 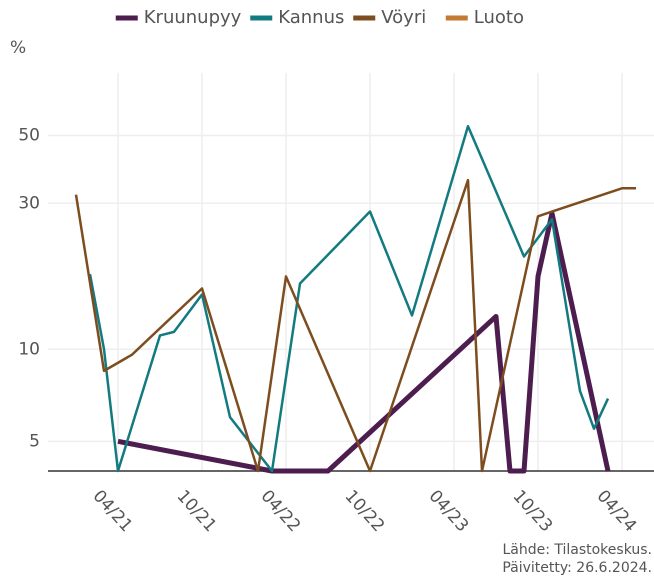 I want to click on y-tick-label: 10, so click(x=29, y=349).